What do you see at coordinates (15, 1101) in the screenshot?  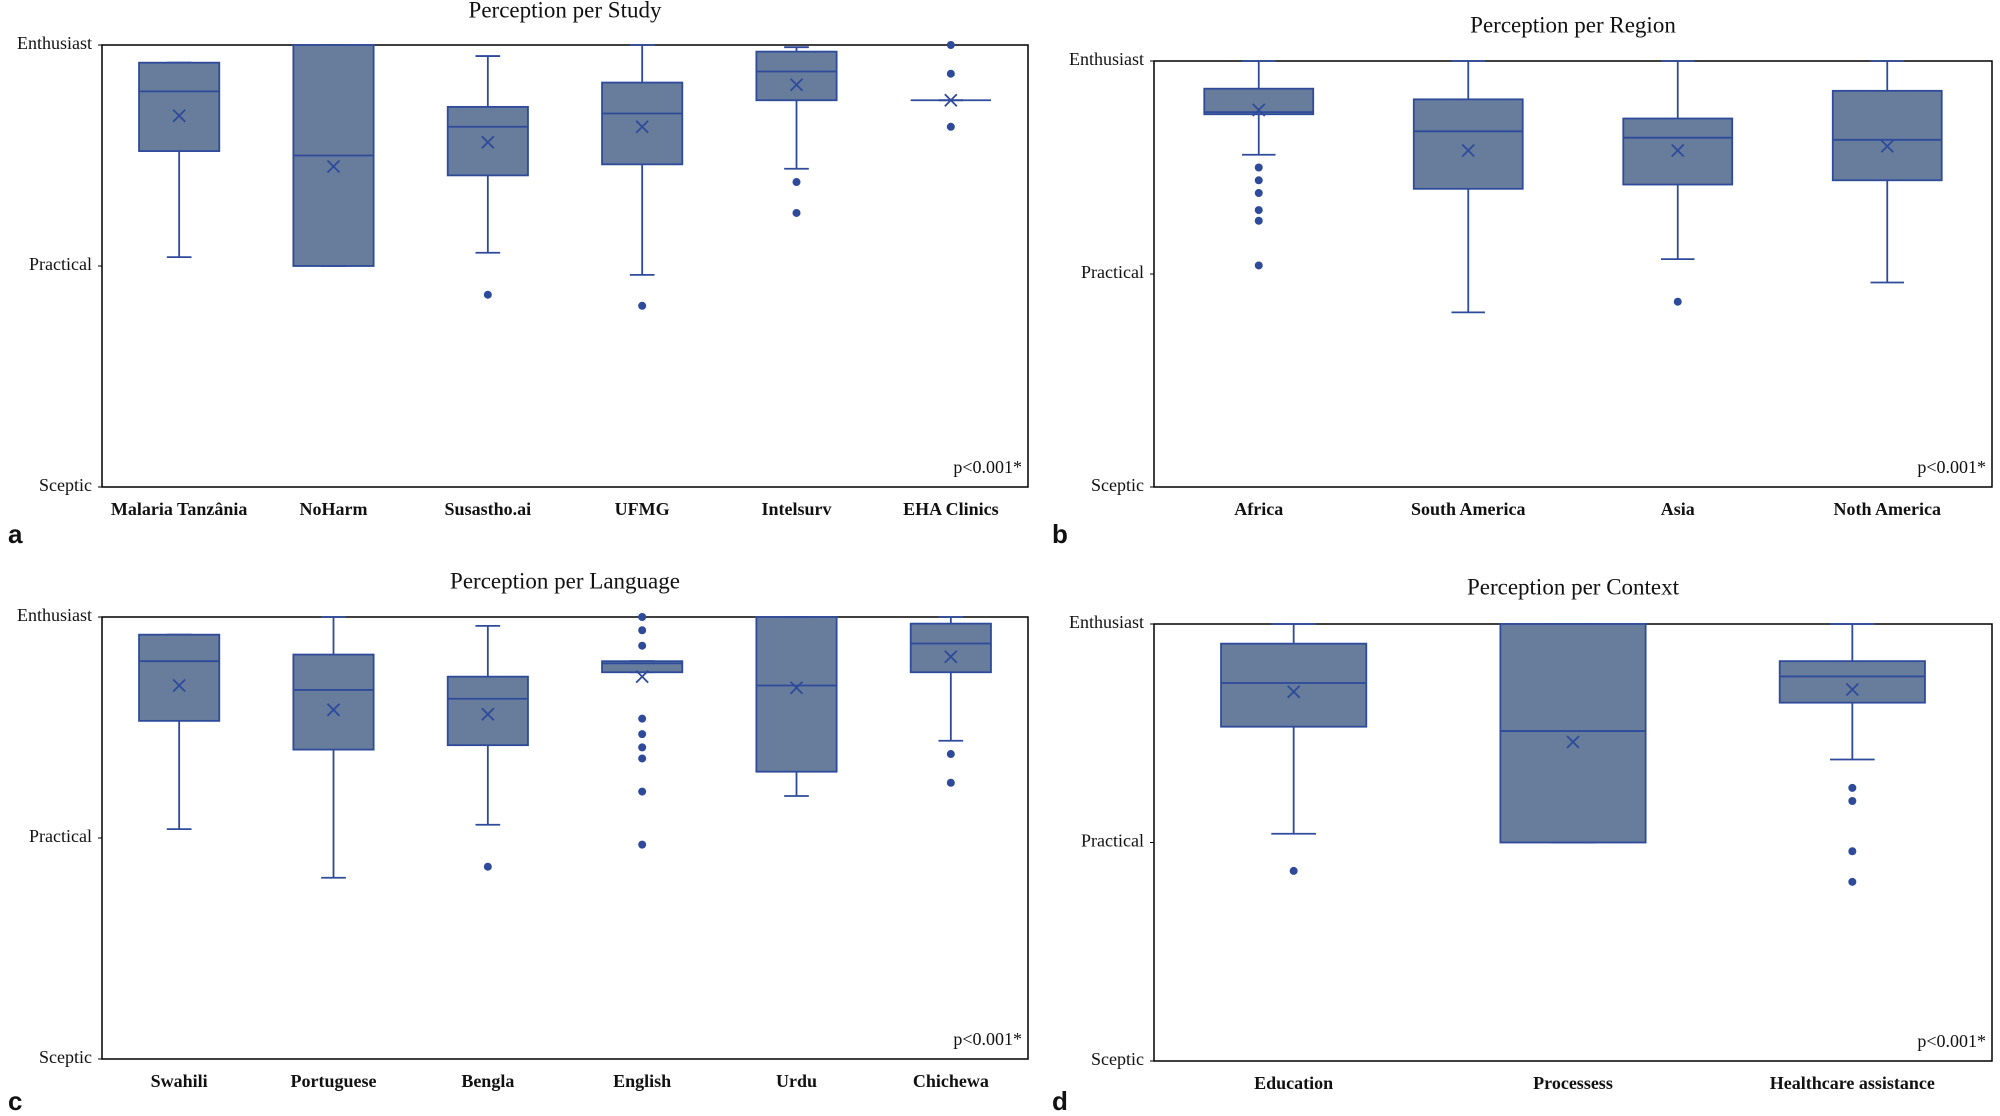 I see `panel-label: c` at bounding box center [15, 1101].